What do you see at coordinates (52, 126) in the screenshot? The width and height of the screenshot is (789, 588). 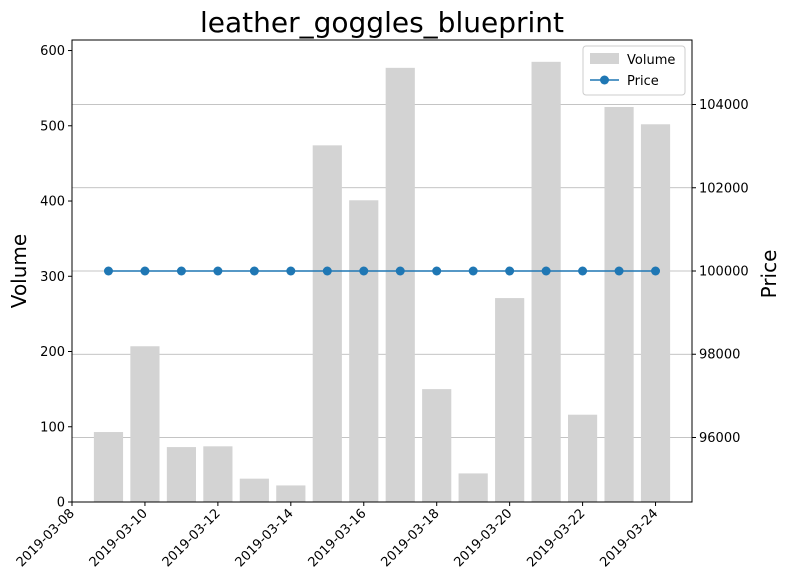 I see `y-tick-label: 500` at bounding box center [52, 126].